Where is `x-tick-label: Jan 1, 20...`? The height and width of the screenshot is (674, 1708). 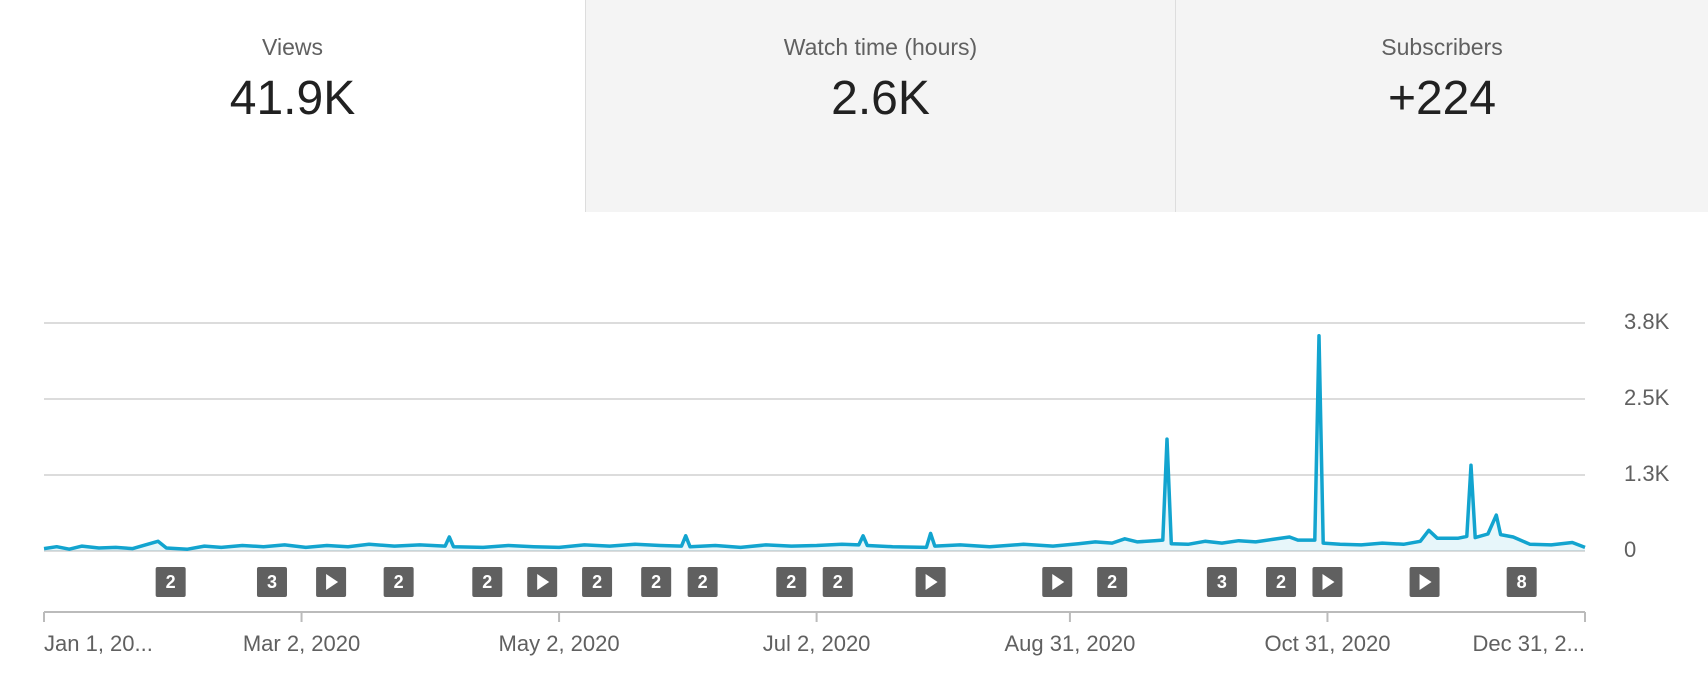
x-tick-label: Jan 1, 20... is located at coordinates (98, 643).